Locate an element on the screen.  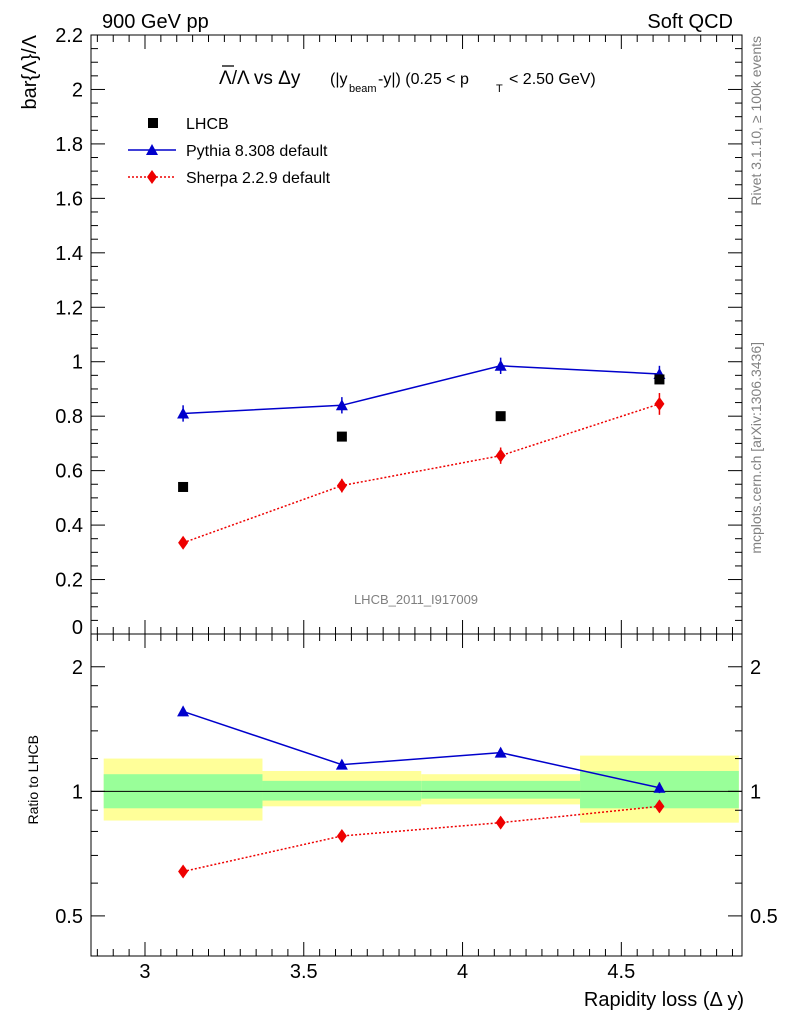
pythia-ratio-line is located at coordinates (421, 749).